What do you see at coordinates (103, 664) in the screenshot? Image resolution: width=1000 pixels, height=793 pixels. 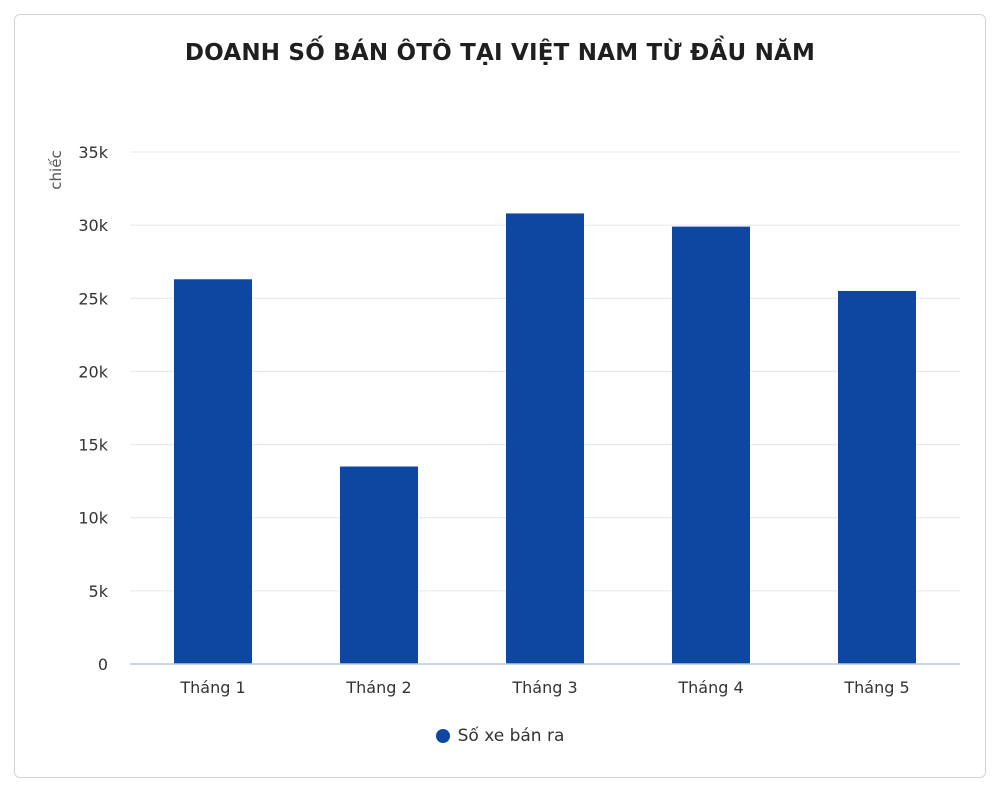 I see `y-tick-label: 0` at bounding box center [103, 664].